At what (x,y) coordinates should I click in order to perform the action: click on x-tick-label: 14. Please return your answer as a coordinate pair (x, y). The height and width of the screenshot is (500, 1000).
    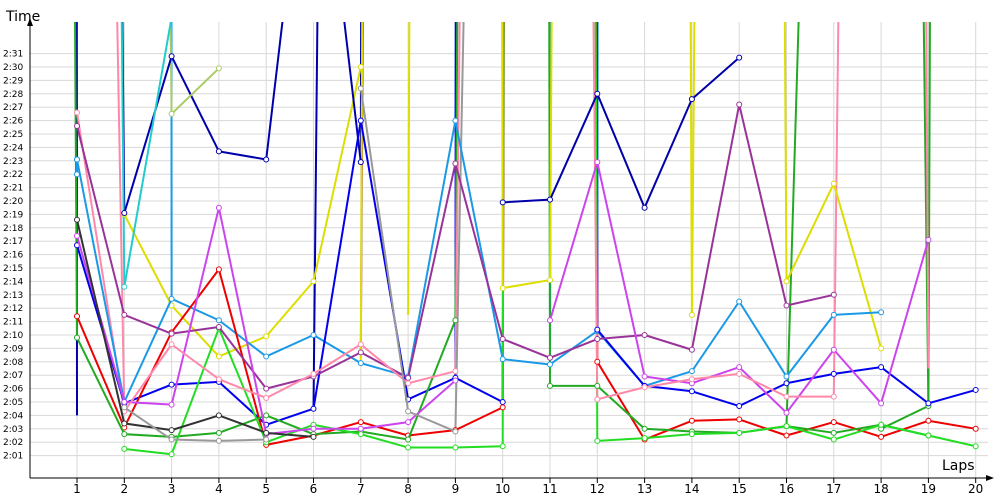
    Looking at the image, I should click on (691, 489).